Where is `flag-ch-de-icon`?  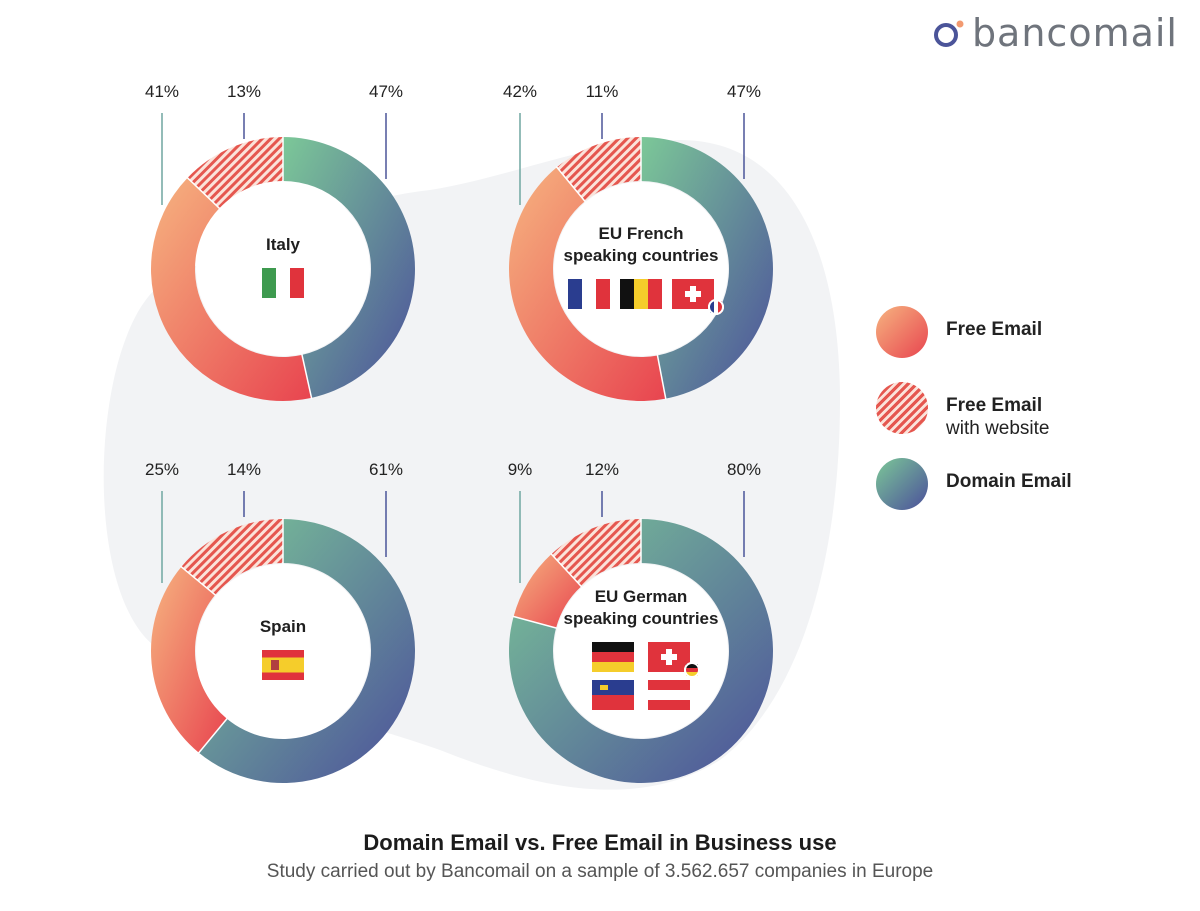
flag-ch-de-icon is located at coordinates (674, 660).